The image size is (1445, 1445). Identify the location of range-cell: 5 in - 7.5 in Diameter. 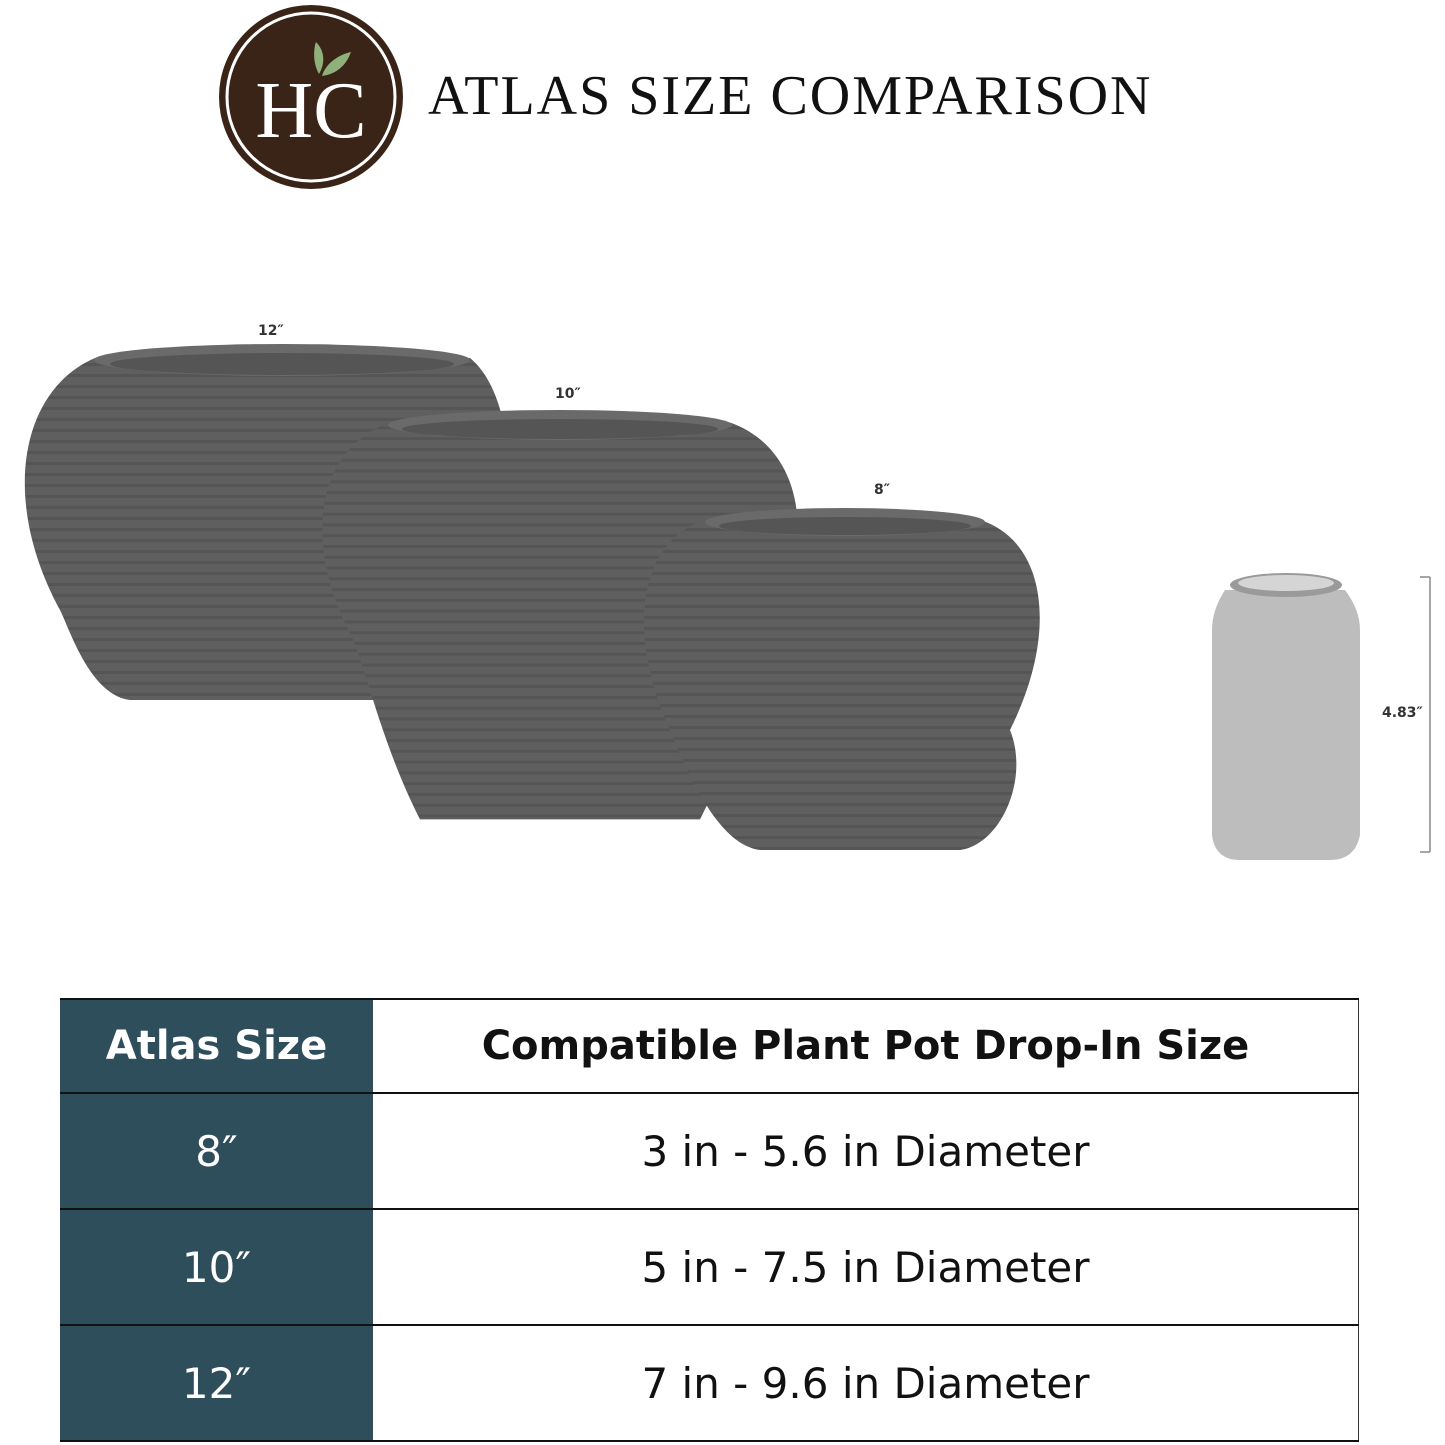
(866, 1267).